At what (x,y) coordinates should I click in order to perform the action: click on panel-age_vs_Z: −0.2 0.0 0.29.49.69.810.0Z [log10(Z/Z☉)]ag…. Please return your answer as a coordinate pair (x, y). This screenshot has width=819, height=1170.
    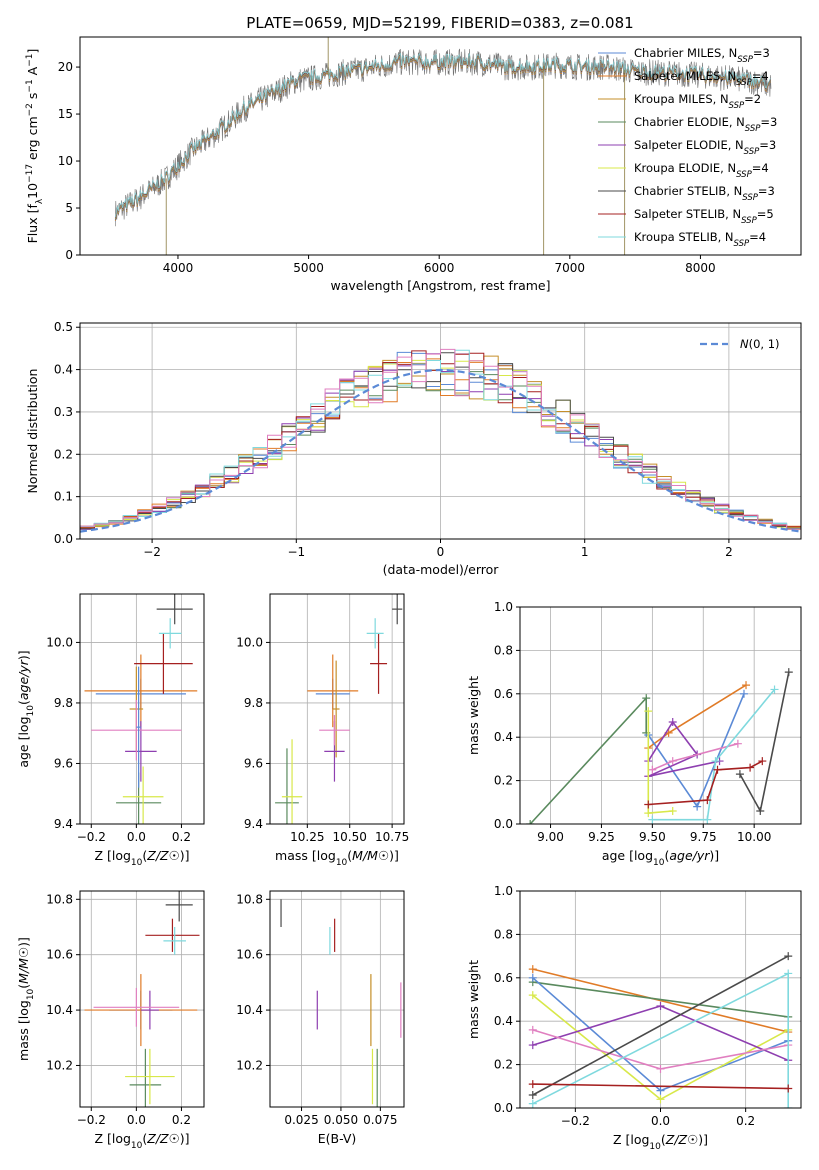
    Looking at the image, I should click on (110, 730).